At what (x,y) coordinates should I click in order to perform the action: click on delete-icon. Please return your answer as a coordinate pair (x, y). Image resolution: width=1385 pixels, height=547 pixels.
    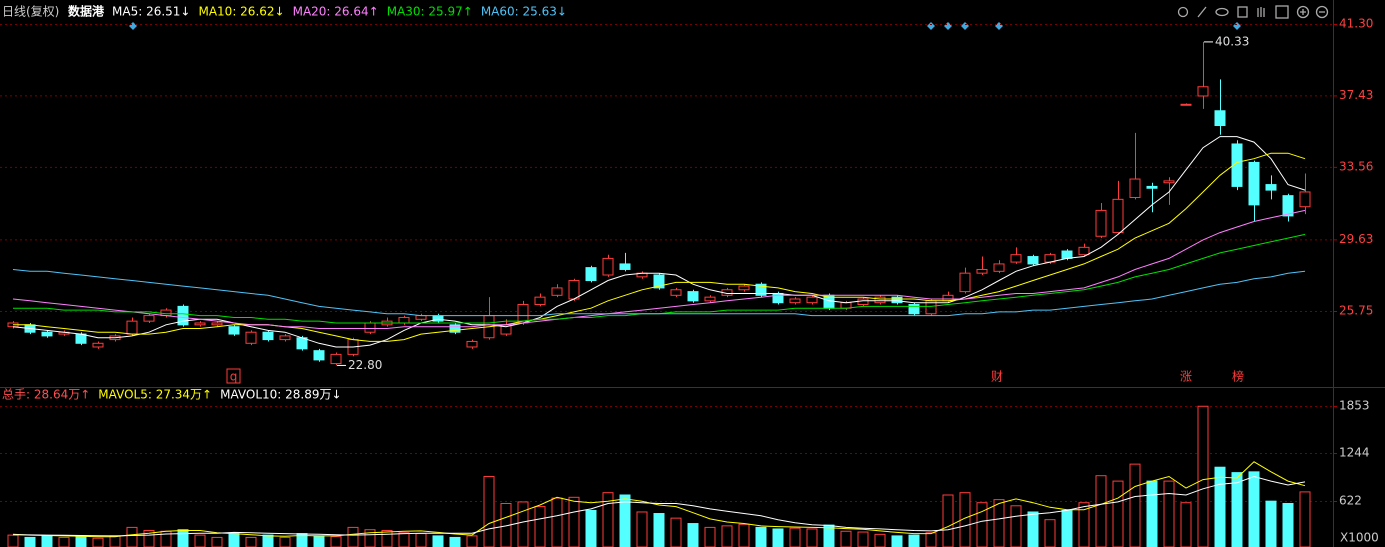
    Looking at the image, I should click on (1242, 12).